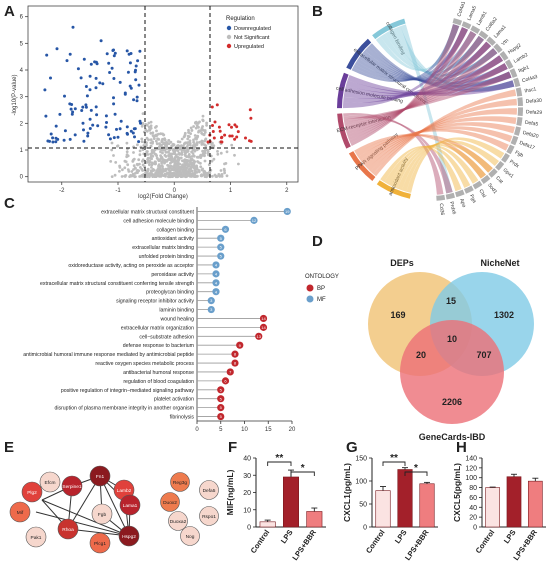  I want to click on ppi-node-label: Lama1, so click(130, 506).